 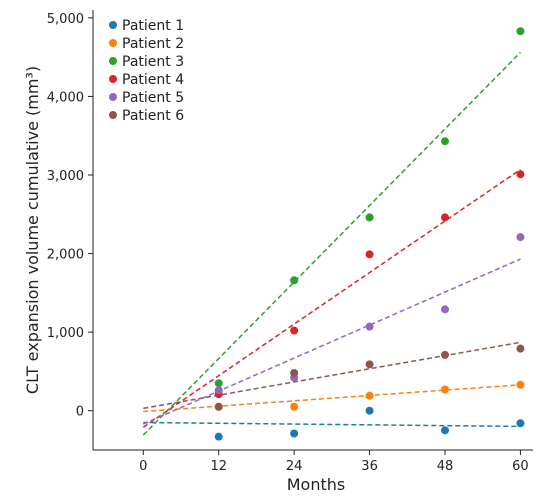 What do you see at coordinates (316, 484) in the screenshot?
I see `x-axis-title: Months` at bounding box center [316, 484].